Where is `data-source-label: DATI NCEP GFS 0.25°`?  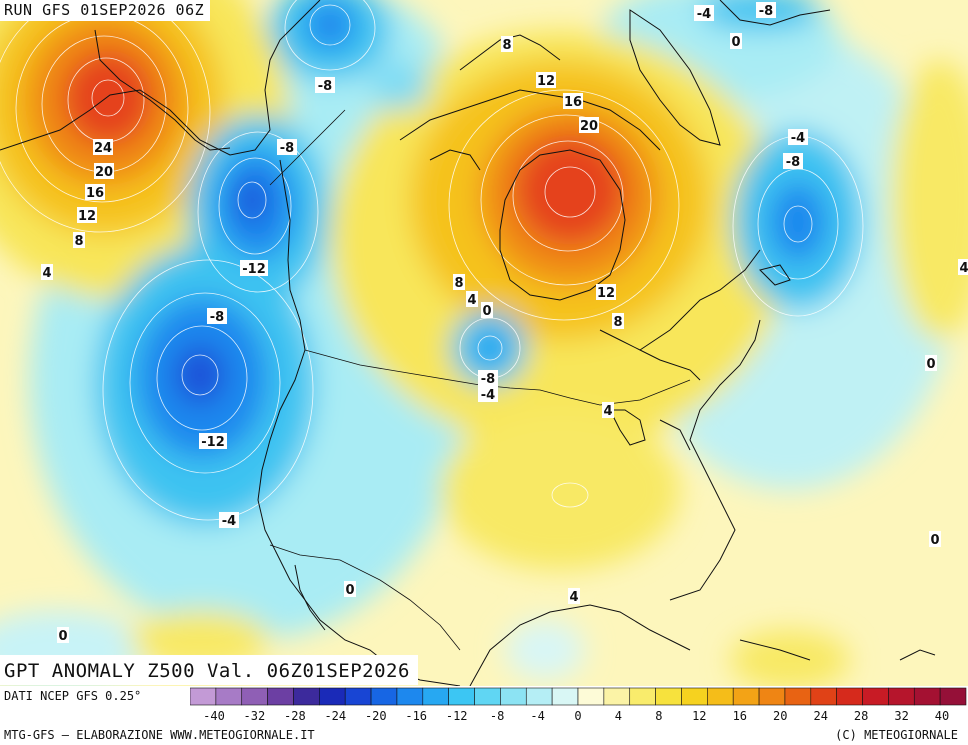 data-source-label: DATI NCEP GFS 0.25° is located at coordinates (73, 696).